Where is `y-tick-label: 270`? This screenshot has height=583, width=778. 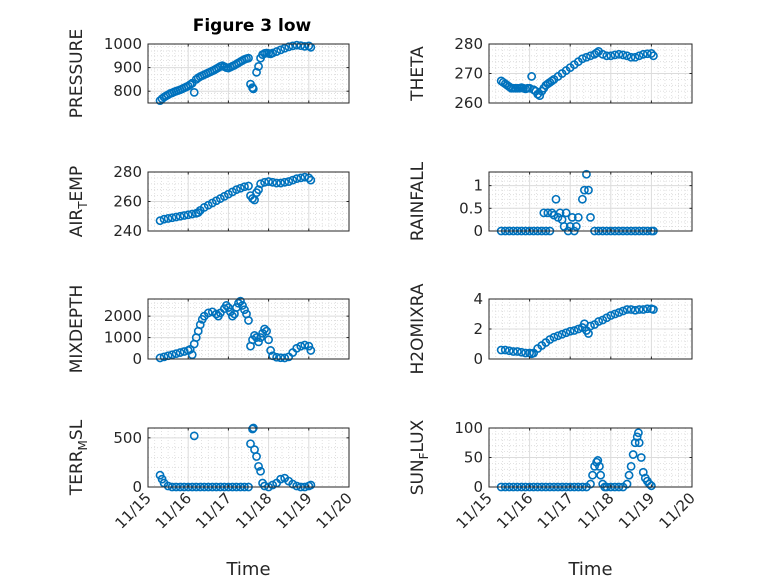
y-tick-label: 270 is located at coordinates (468, 74).